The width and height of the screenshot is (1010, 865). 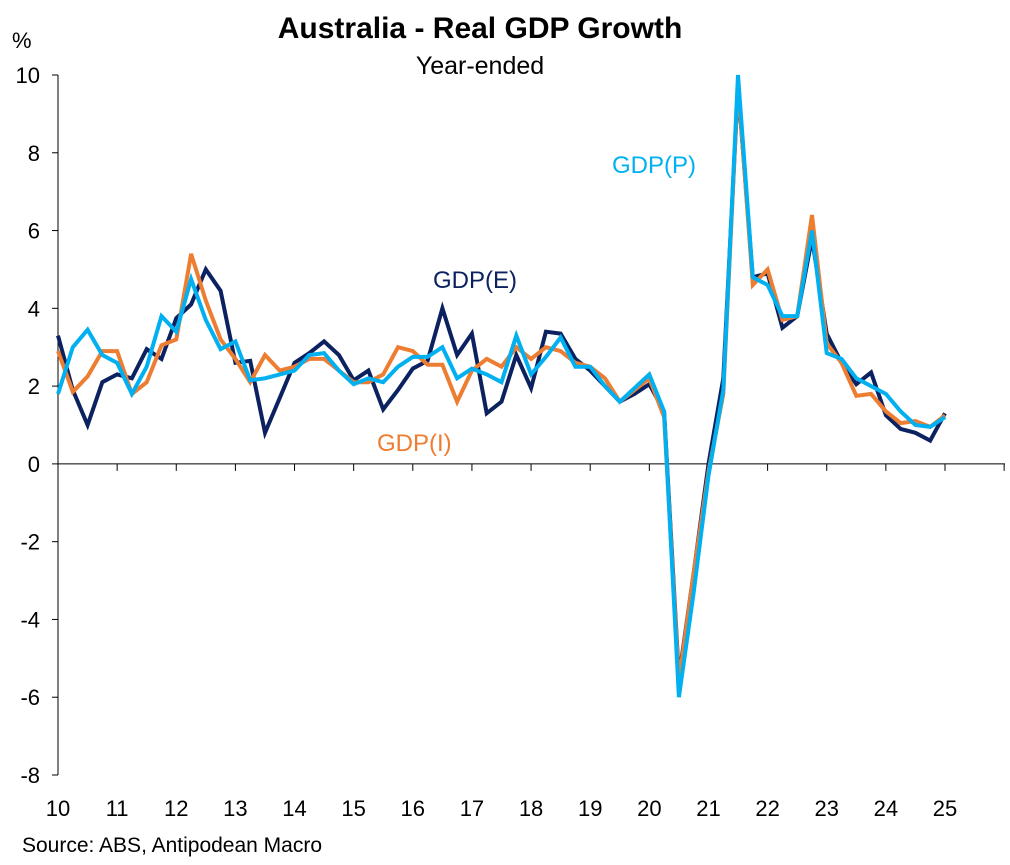 What do you see at coordinates (34, 231) in the screenshot?
I see `y-tick-label: 6` at bounding box center [34, 231].